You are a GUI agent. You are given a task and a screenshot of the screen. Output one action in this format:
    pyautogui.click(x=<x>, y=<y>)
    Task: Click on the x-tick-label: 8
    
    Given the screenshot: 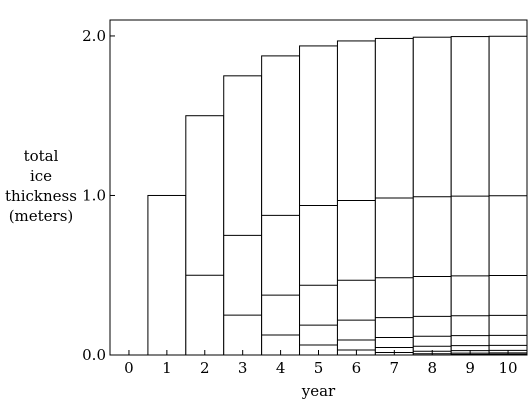 What is the action you would take?
    pyautogui.click(x=432, y=368)
    